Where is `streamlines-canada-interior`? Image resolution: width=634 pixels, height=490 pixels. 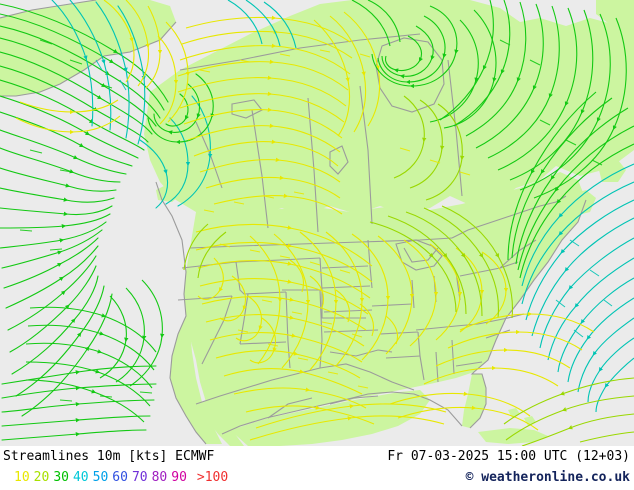 streamlines-canada-interior is located at coordinates (269, 113).